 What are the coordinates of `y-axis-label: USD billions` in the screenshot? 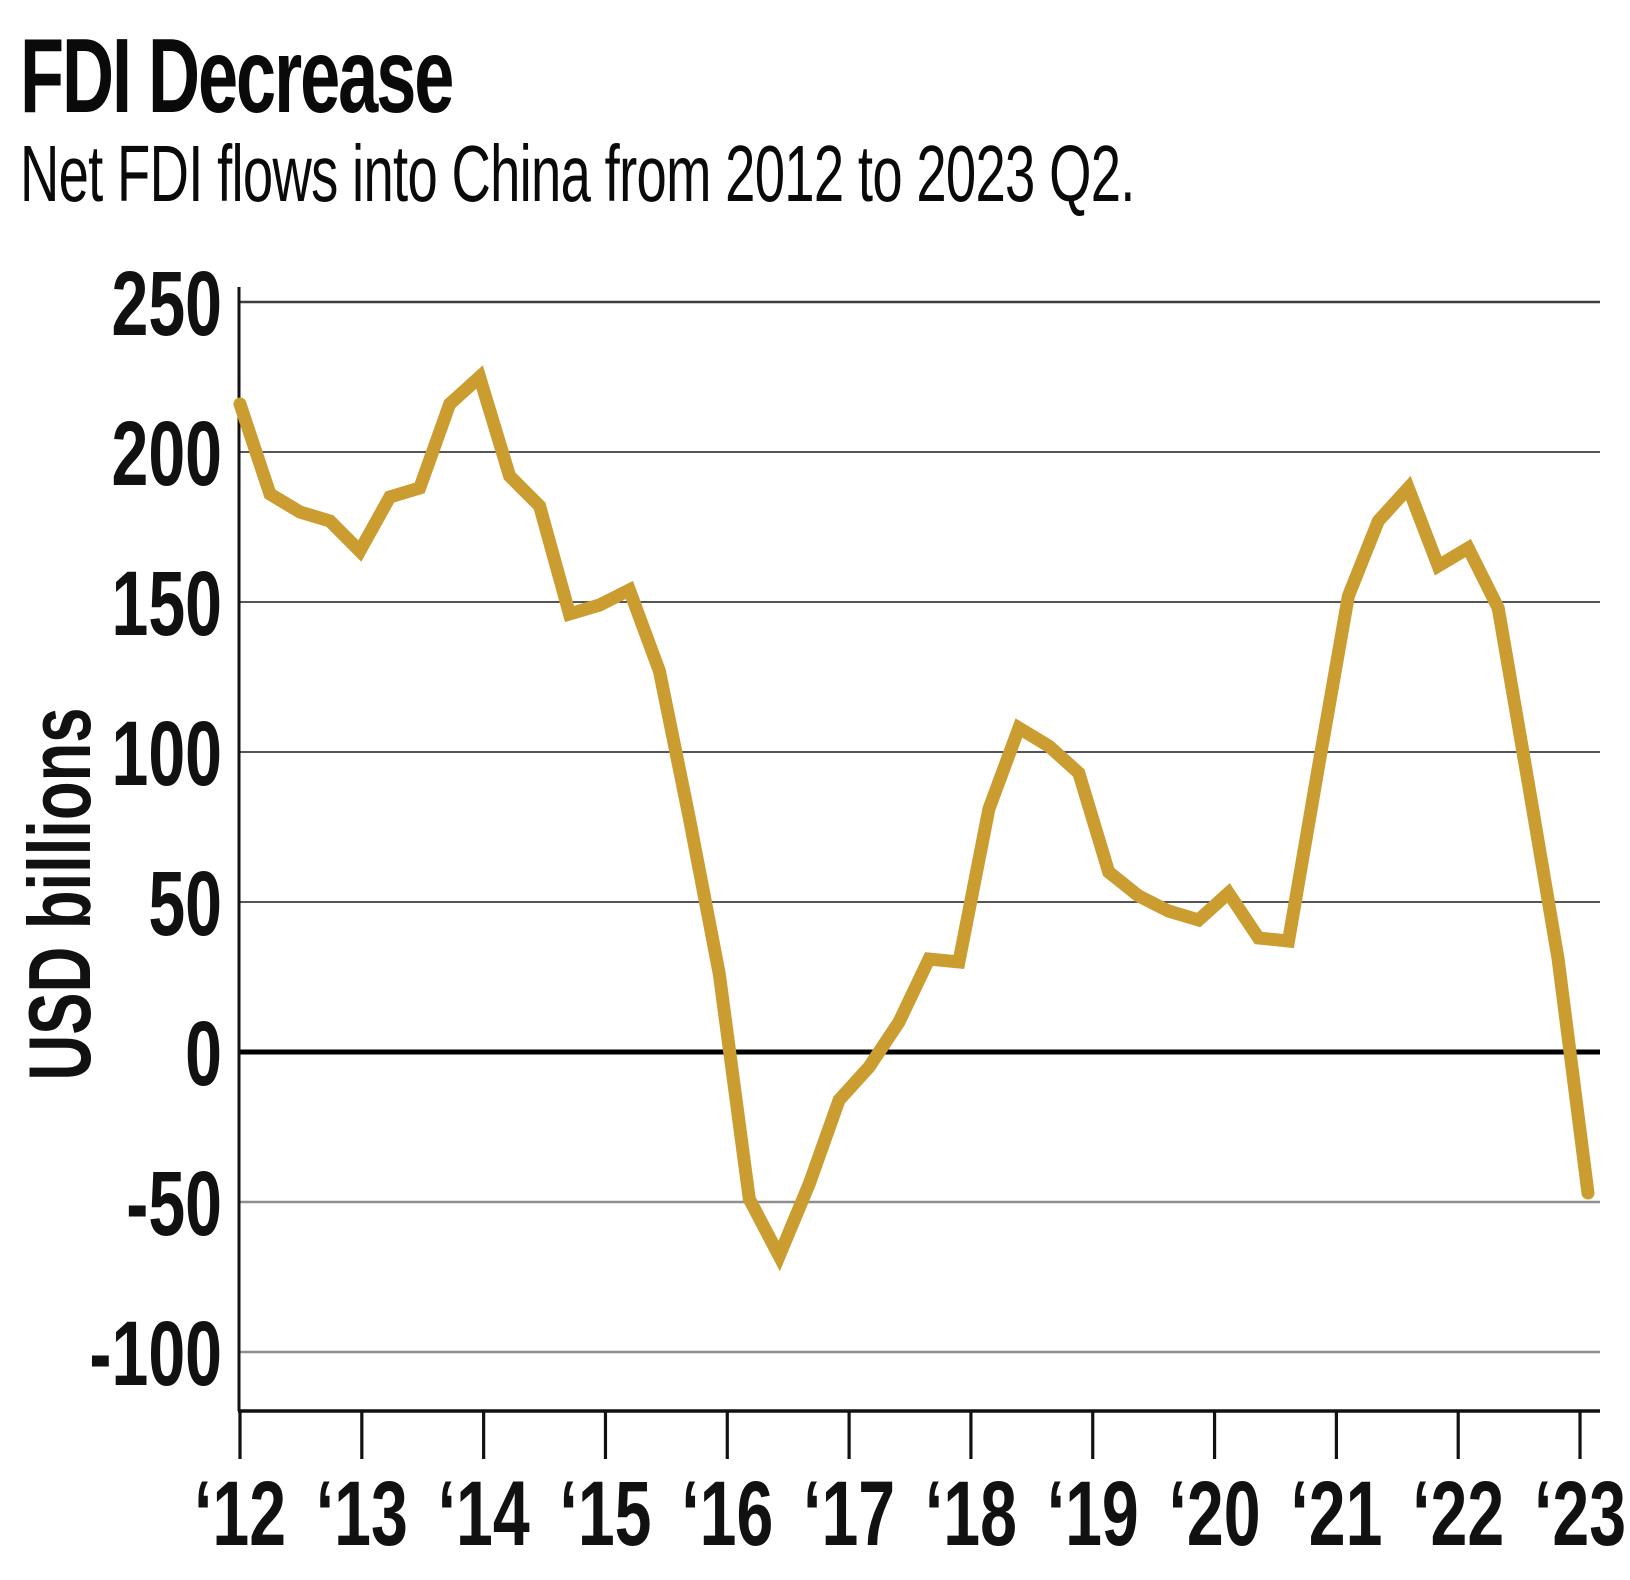 It's located at (61, 893).